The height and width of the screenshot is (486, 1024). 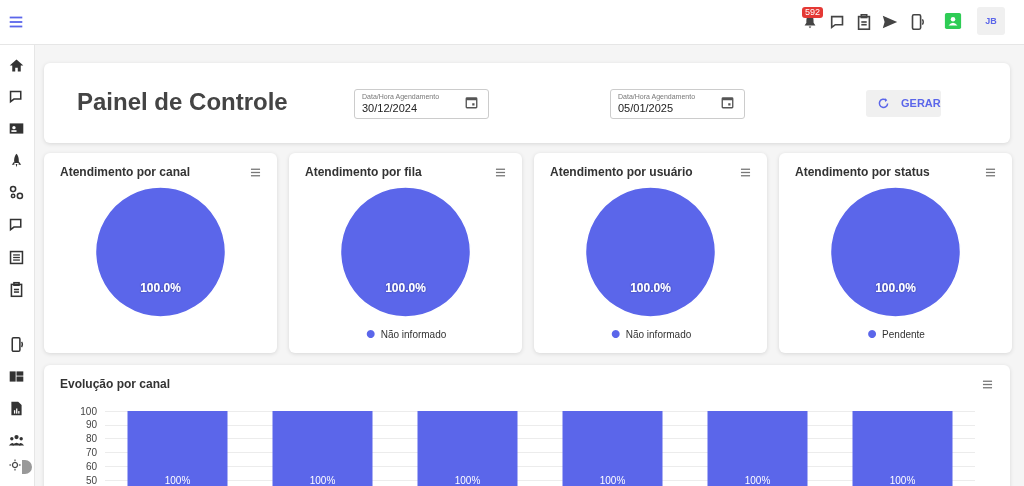 What do you see at coordinates (862, 172) in the screenshot?
I see `chart-title: Atendimento por status` at bounding box center [862, 172].